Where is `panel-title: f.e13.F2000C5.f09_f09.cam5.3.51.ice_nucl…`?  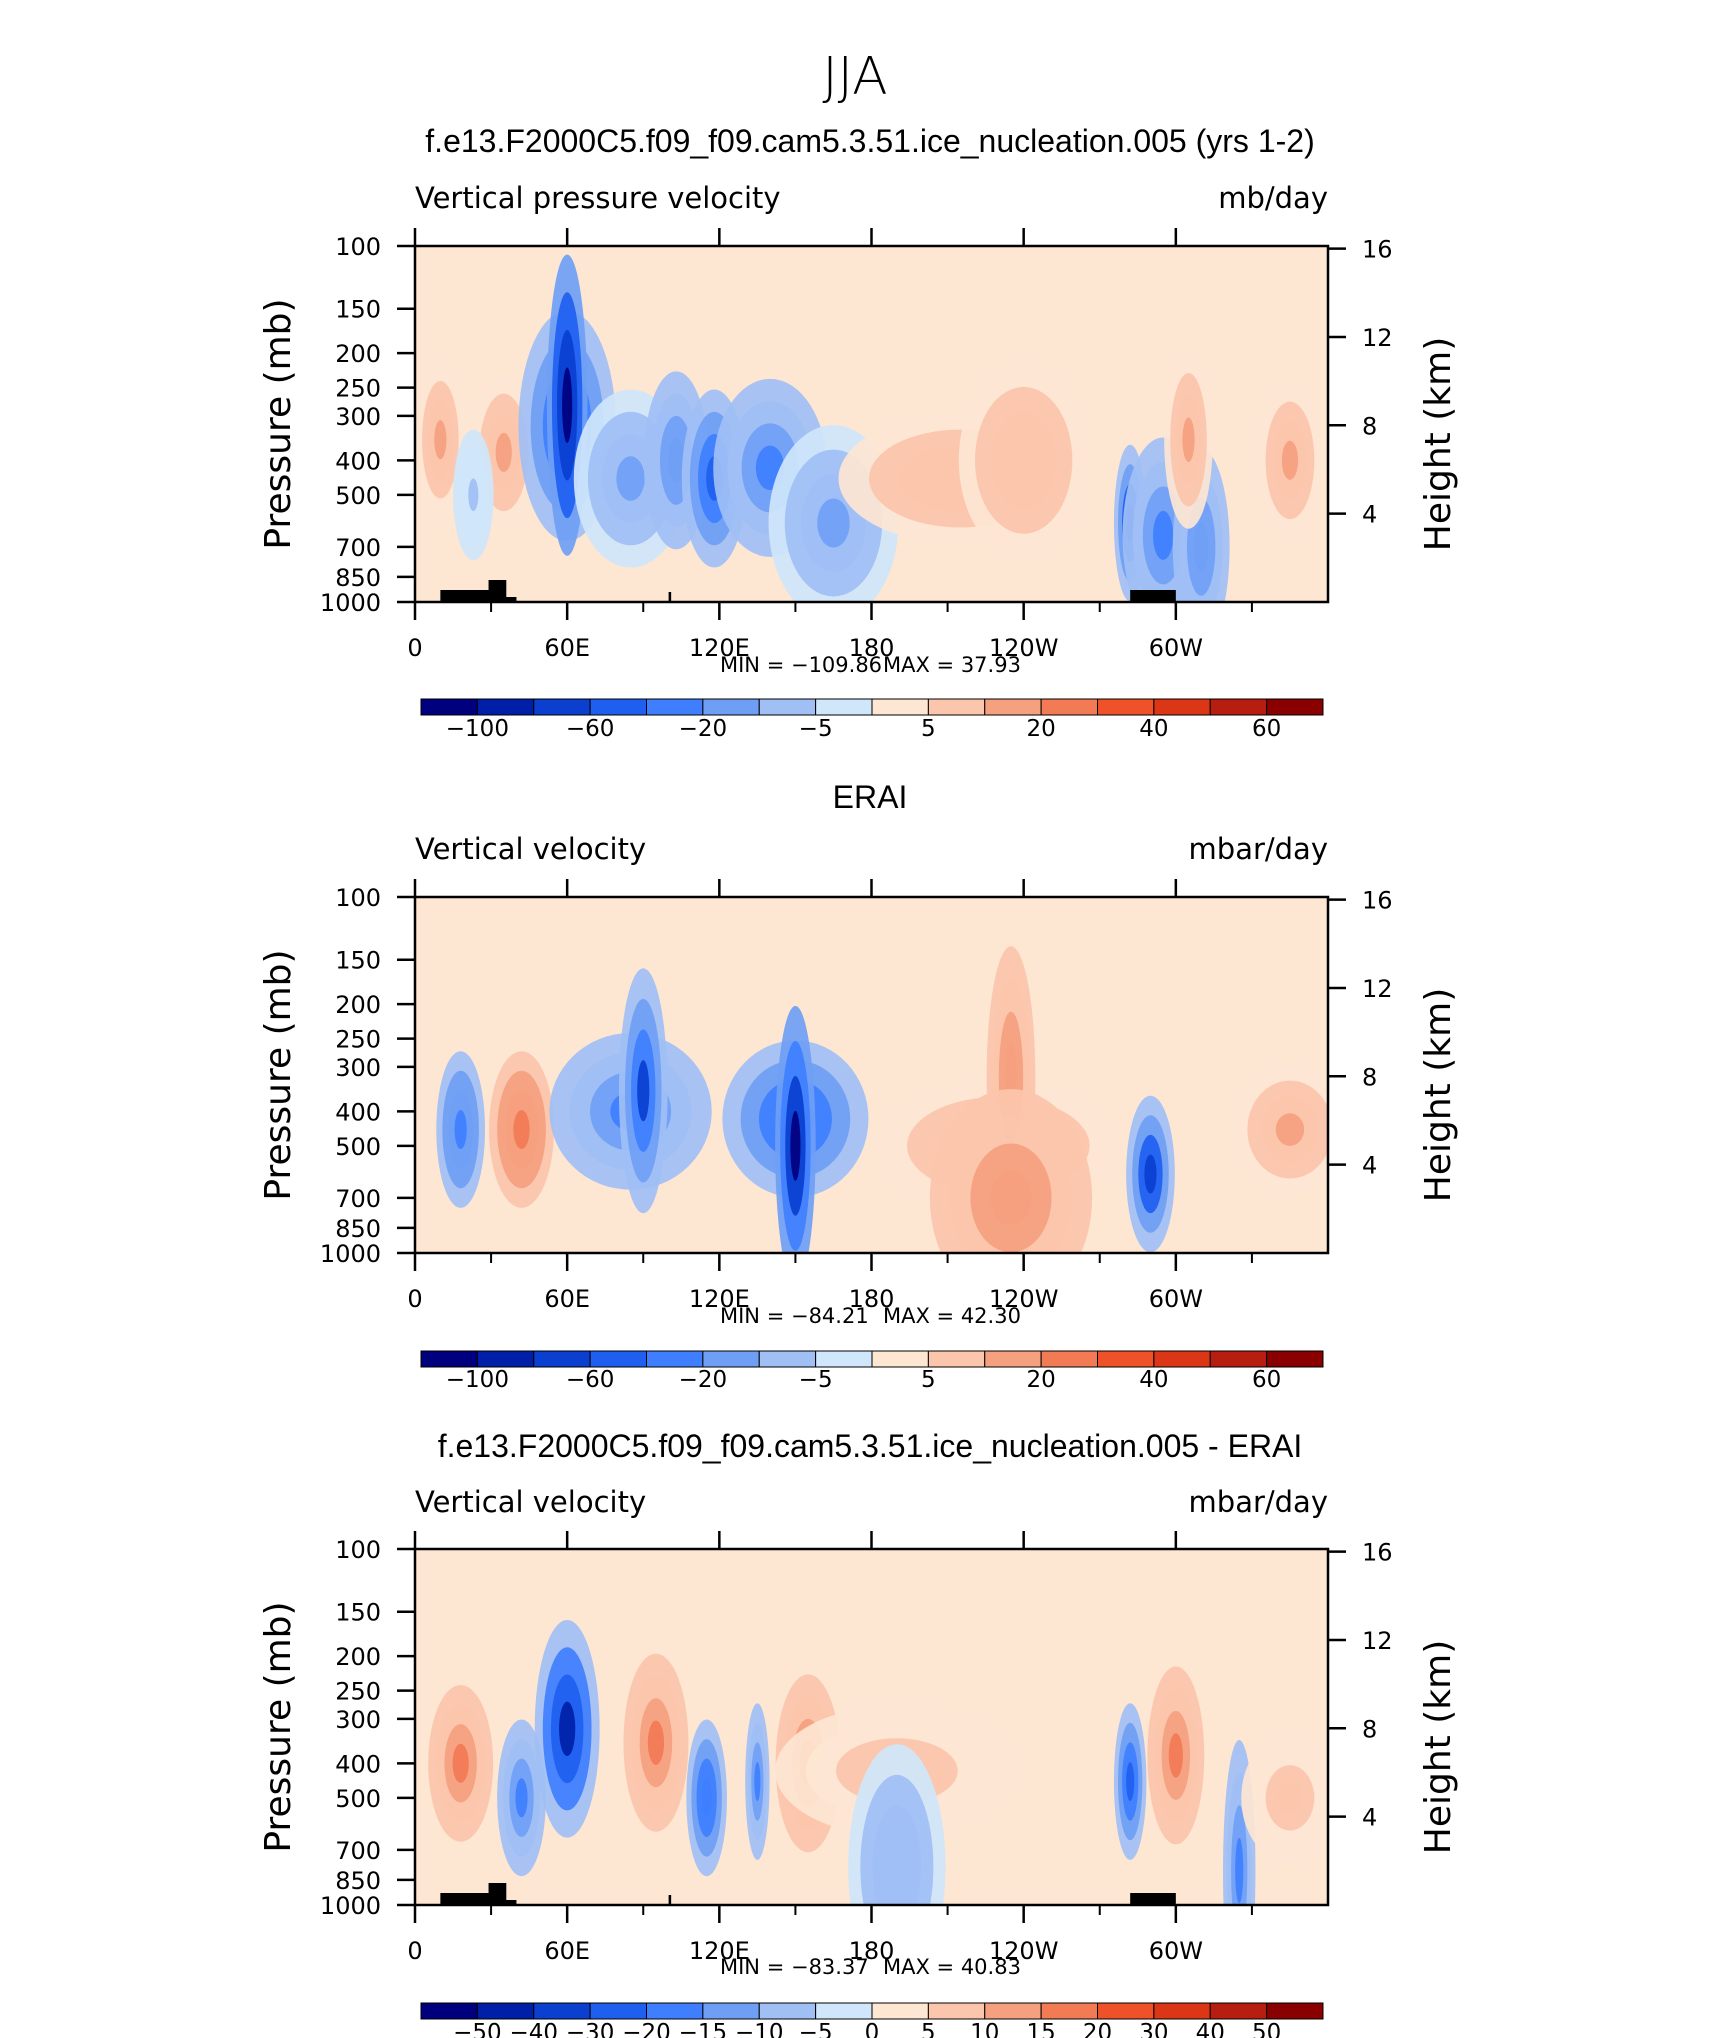 panel-title: f.e13.F2000C5.f09_f09.cam5.3.51.ice_nucl… is located at coordinates (869, 141).